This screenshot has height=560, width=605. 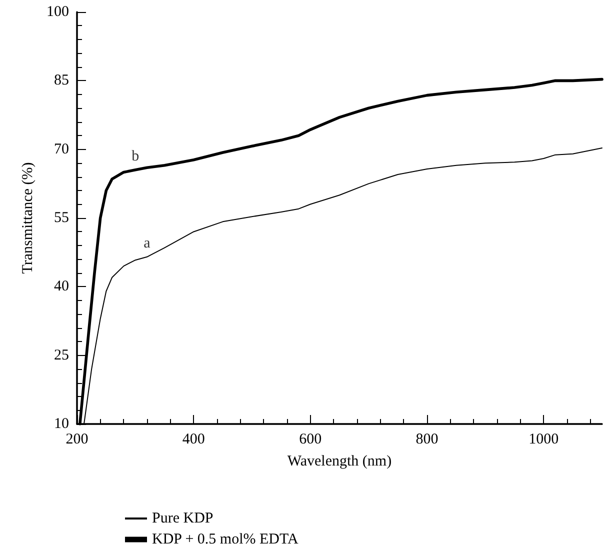 What do you see at coordinates (225, 540) in the screenshot?
I see `legend-label: KDP + 0.5 mol% EDTA` at bounding box center [225, 540].